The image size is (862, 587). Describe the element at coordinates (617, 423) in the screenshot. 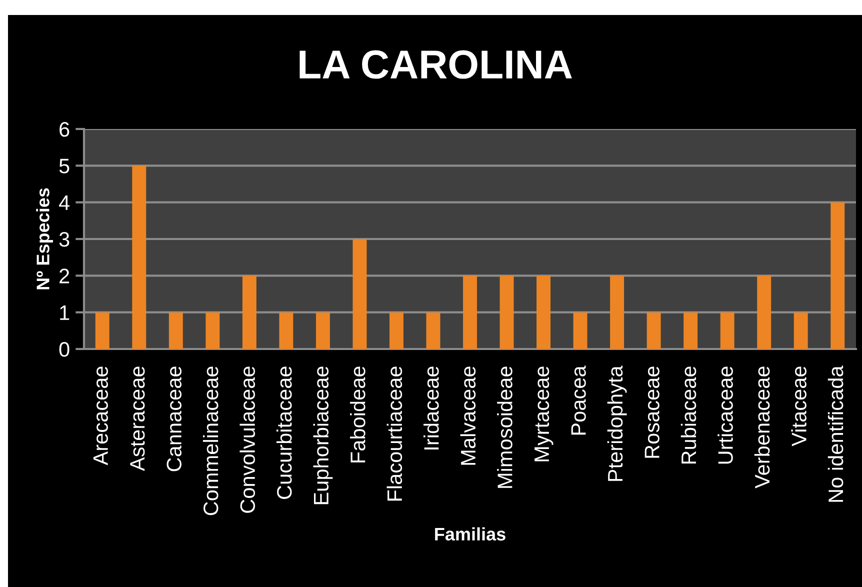

I see `x-tick-label: Pteridophyta` at that location.